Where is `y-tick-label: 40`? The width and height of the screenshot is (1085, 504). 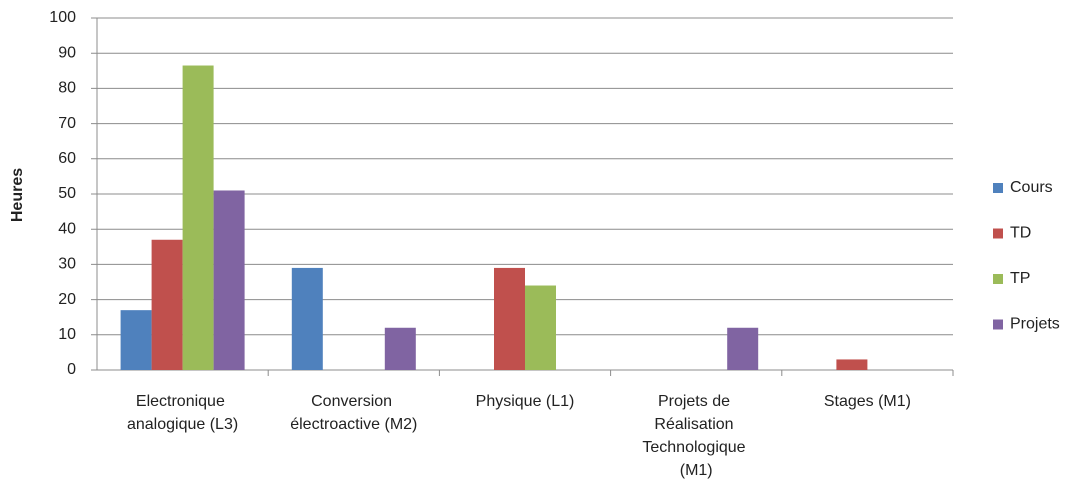
y-tick-label: 40 is located at coordinates (67, 228).